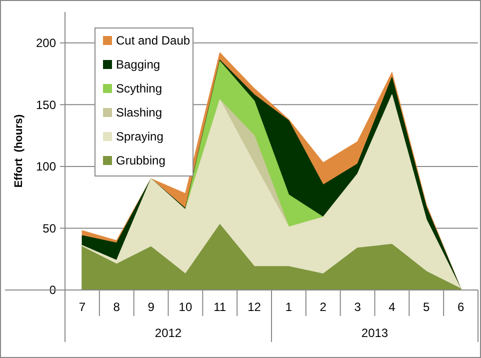  I want to click on x-tick-label: 6, so click(460, 307).